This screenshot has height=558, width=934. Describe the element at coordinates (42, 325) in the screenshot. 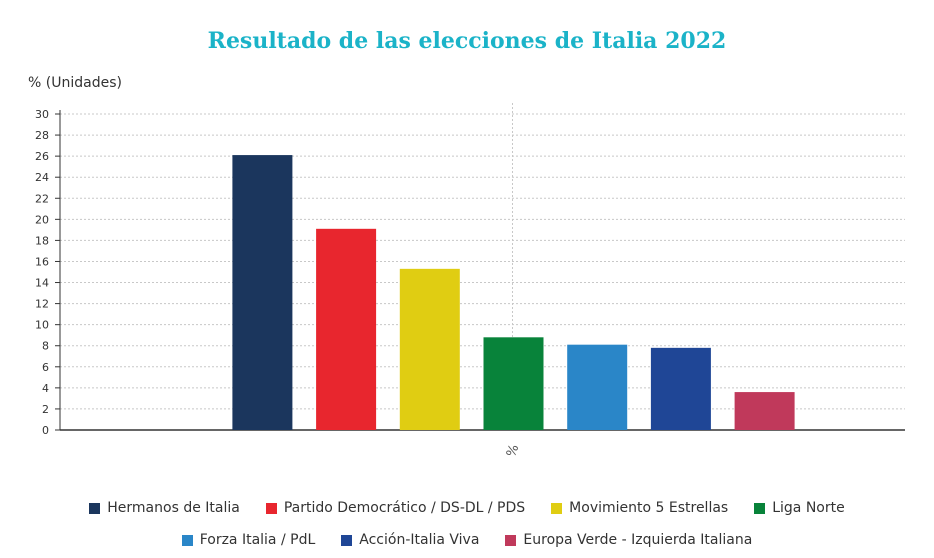

I see `y-tick-label: 10` at that location.